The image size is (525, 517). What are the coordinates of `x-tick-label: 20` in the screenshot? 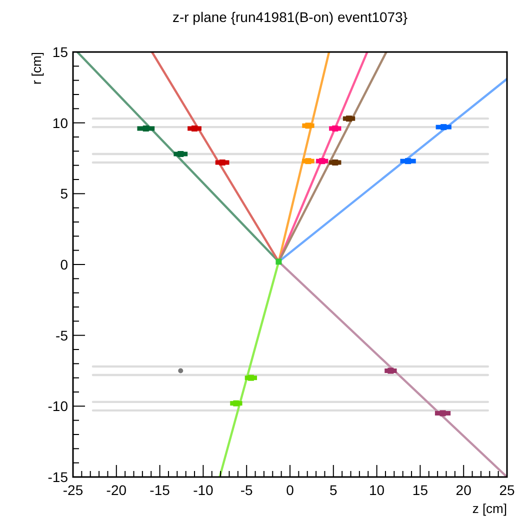 It's located at (464, 490).